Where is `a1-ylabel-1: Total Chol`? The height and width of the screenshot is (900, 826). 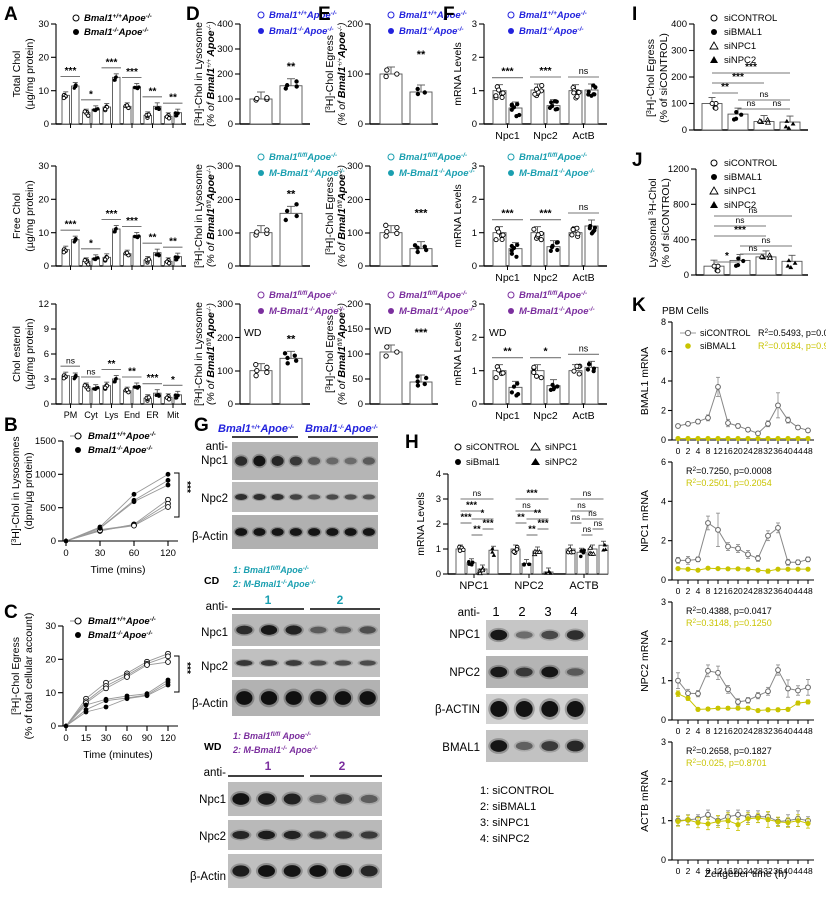 a1-ylabel-1: Total Chol is located at coordinates (17, 74).